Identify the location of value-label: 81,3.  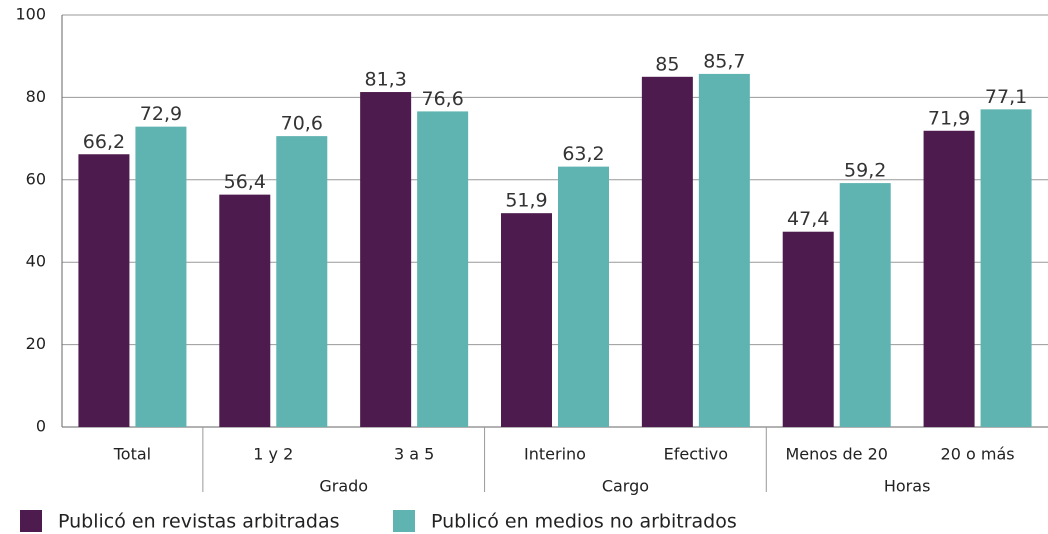
(385, 80).